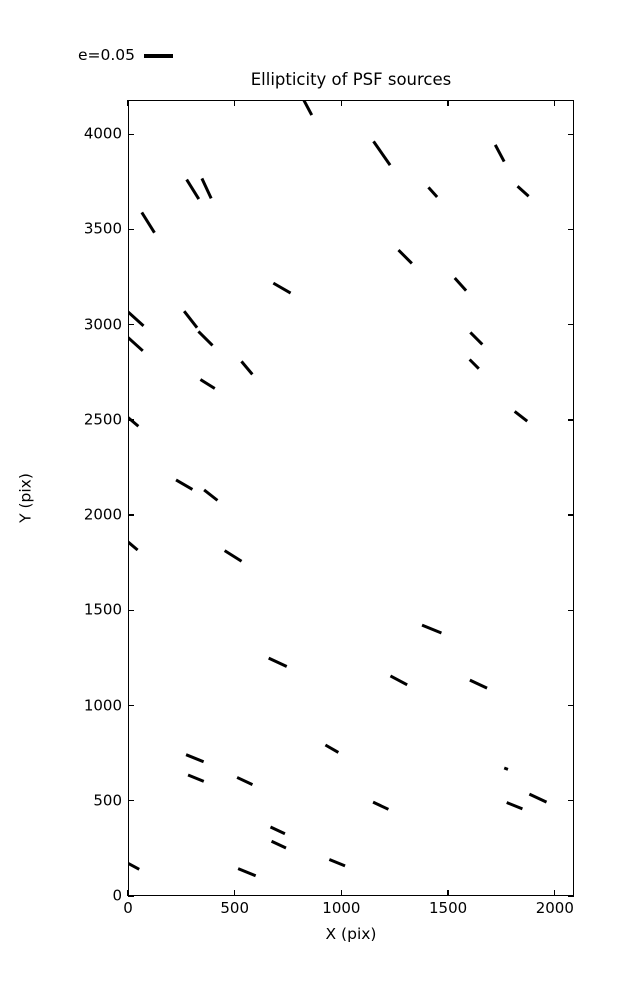 The image size is (637, 1000). What do you see at coordinates (351, 79) in the screenshot?
I see `plot-title: Ellipticity of PSF sources` at bounding box center [351, 79].